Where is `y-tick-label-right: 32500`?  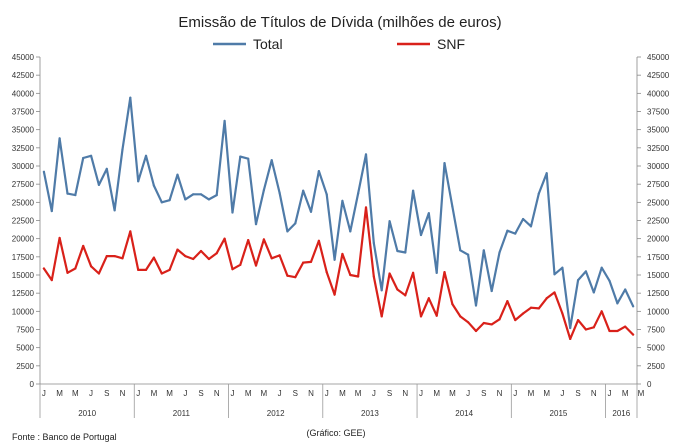 y-tick-label-right: 32500 is located at coordinates (658, 148).